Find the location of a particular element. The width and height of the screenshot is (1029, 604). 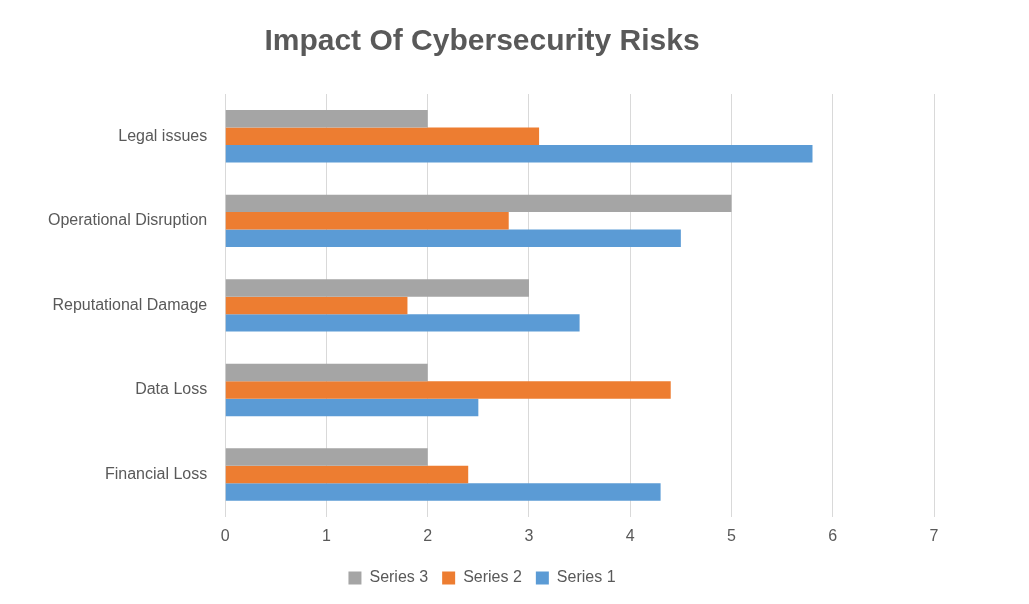

x-tick-label: 2 is located at coordinates (428, 535).